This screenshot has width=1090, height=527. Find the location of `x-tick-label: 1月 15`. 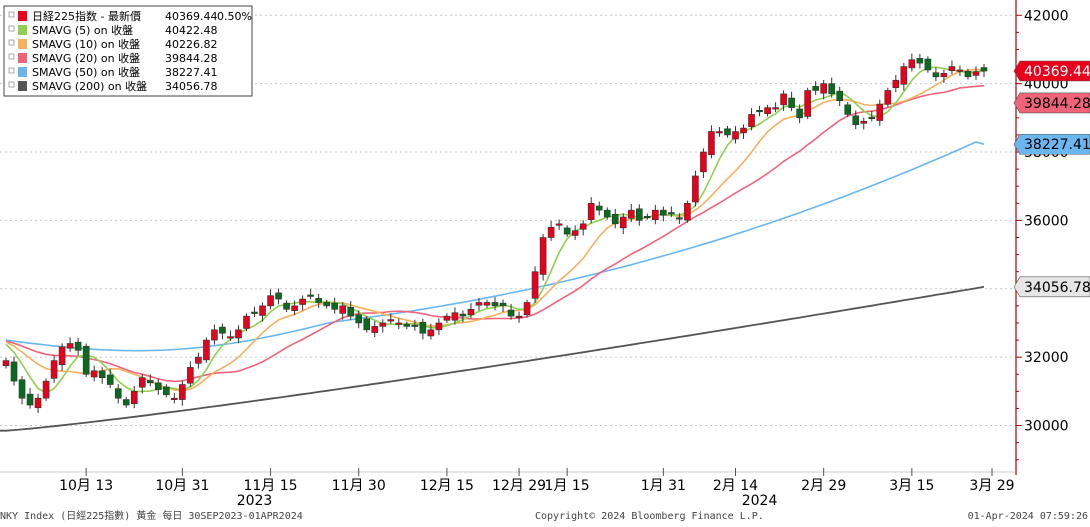

x-tick-label: 1月 15 is located at coordinates (567, 486).